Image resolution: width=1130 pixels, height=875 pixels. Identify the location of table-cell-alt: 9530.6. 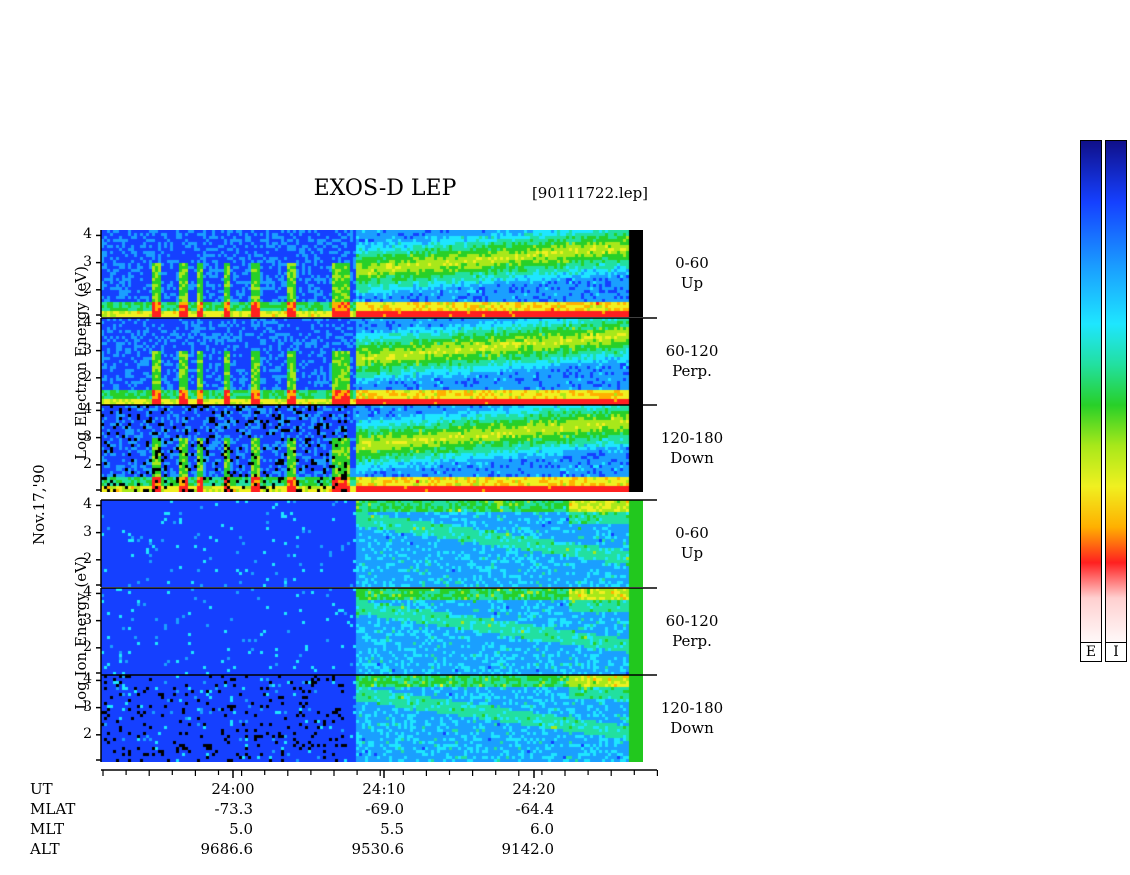
(378, 849).